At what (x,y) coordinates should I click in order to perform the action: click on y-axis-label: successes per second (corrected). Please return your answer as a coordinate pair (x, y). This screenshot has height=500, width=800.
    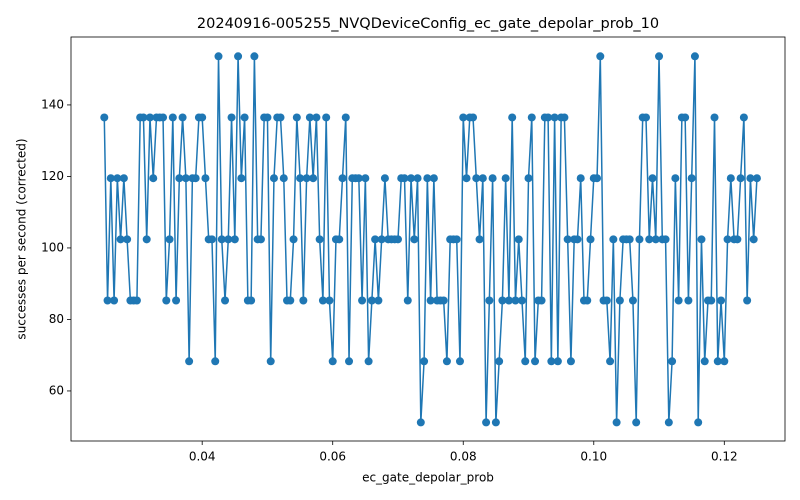
    Looking at the image, I should click on (22, 238).